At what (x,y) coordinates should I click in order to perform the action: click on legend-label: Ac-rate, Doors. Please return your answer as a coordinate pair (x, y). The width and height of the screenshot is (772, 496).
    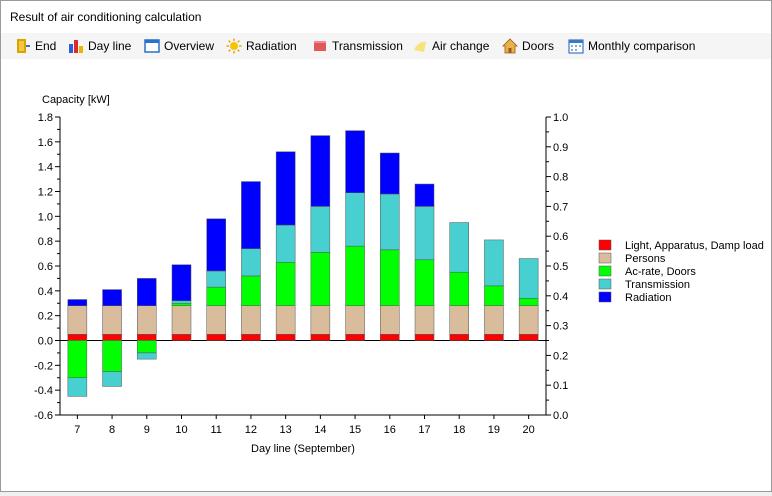
    Looking at the image, I should click on (660, 272).